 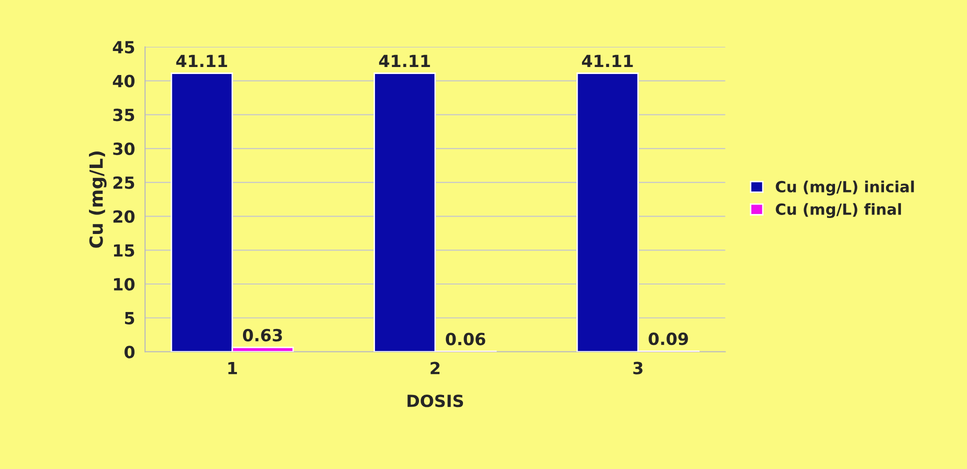 What do you see at coordinates (124, 149) in the screenshot?
I see `y-tick-label: 30` at bounding box center [124, 149].